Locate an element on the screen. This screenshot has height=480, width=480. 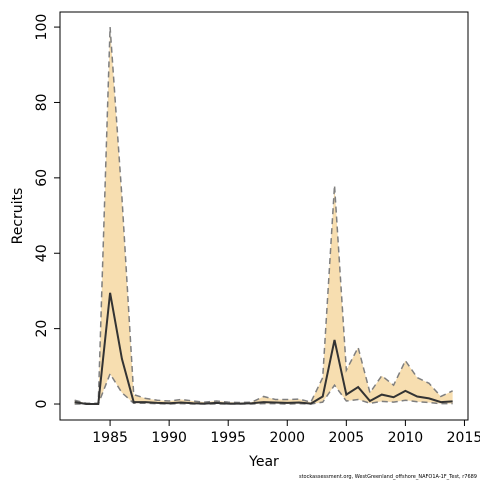
y-tick-label: 60 is located at coordinates (42, 178).